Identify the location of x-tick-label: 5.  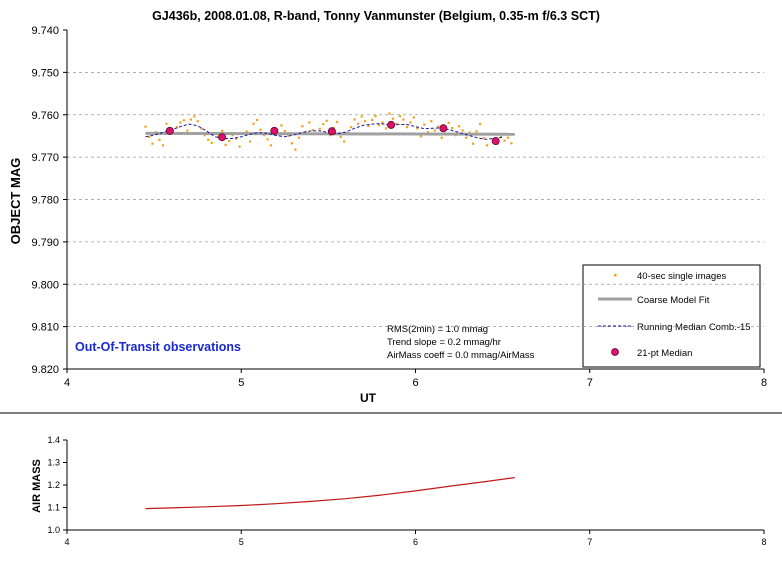
(241, 383).